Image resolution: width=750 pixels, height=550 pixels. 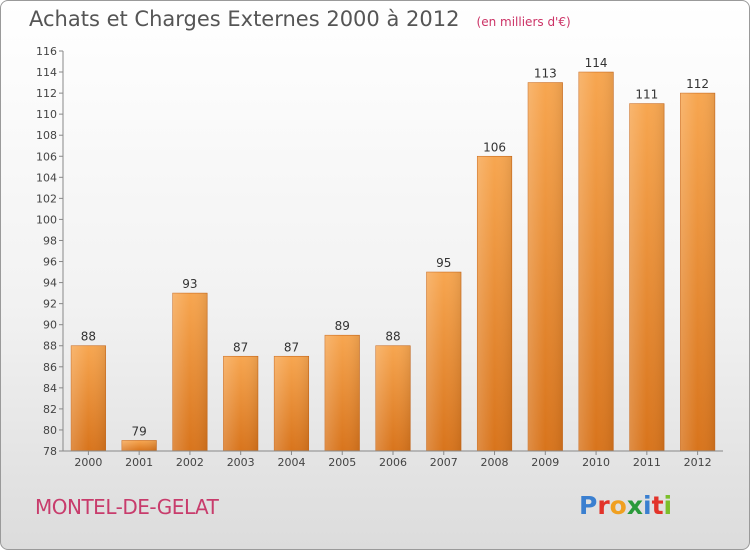 What do you see at coordinates (523, 22) in the screenshot?
I see `chart-subtitle: (en milliers d'€)` at bounding box center [523, 22].